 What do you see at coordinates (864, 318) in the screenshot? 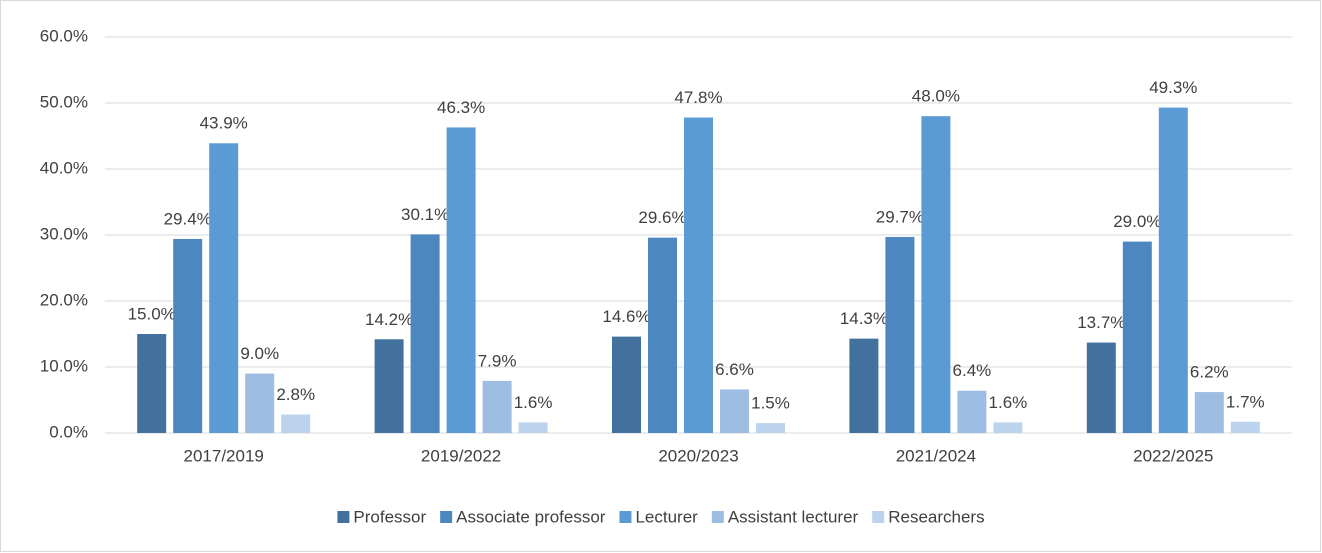
I see `data-label: 14.3%` at bounding box center [864, 318].